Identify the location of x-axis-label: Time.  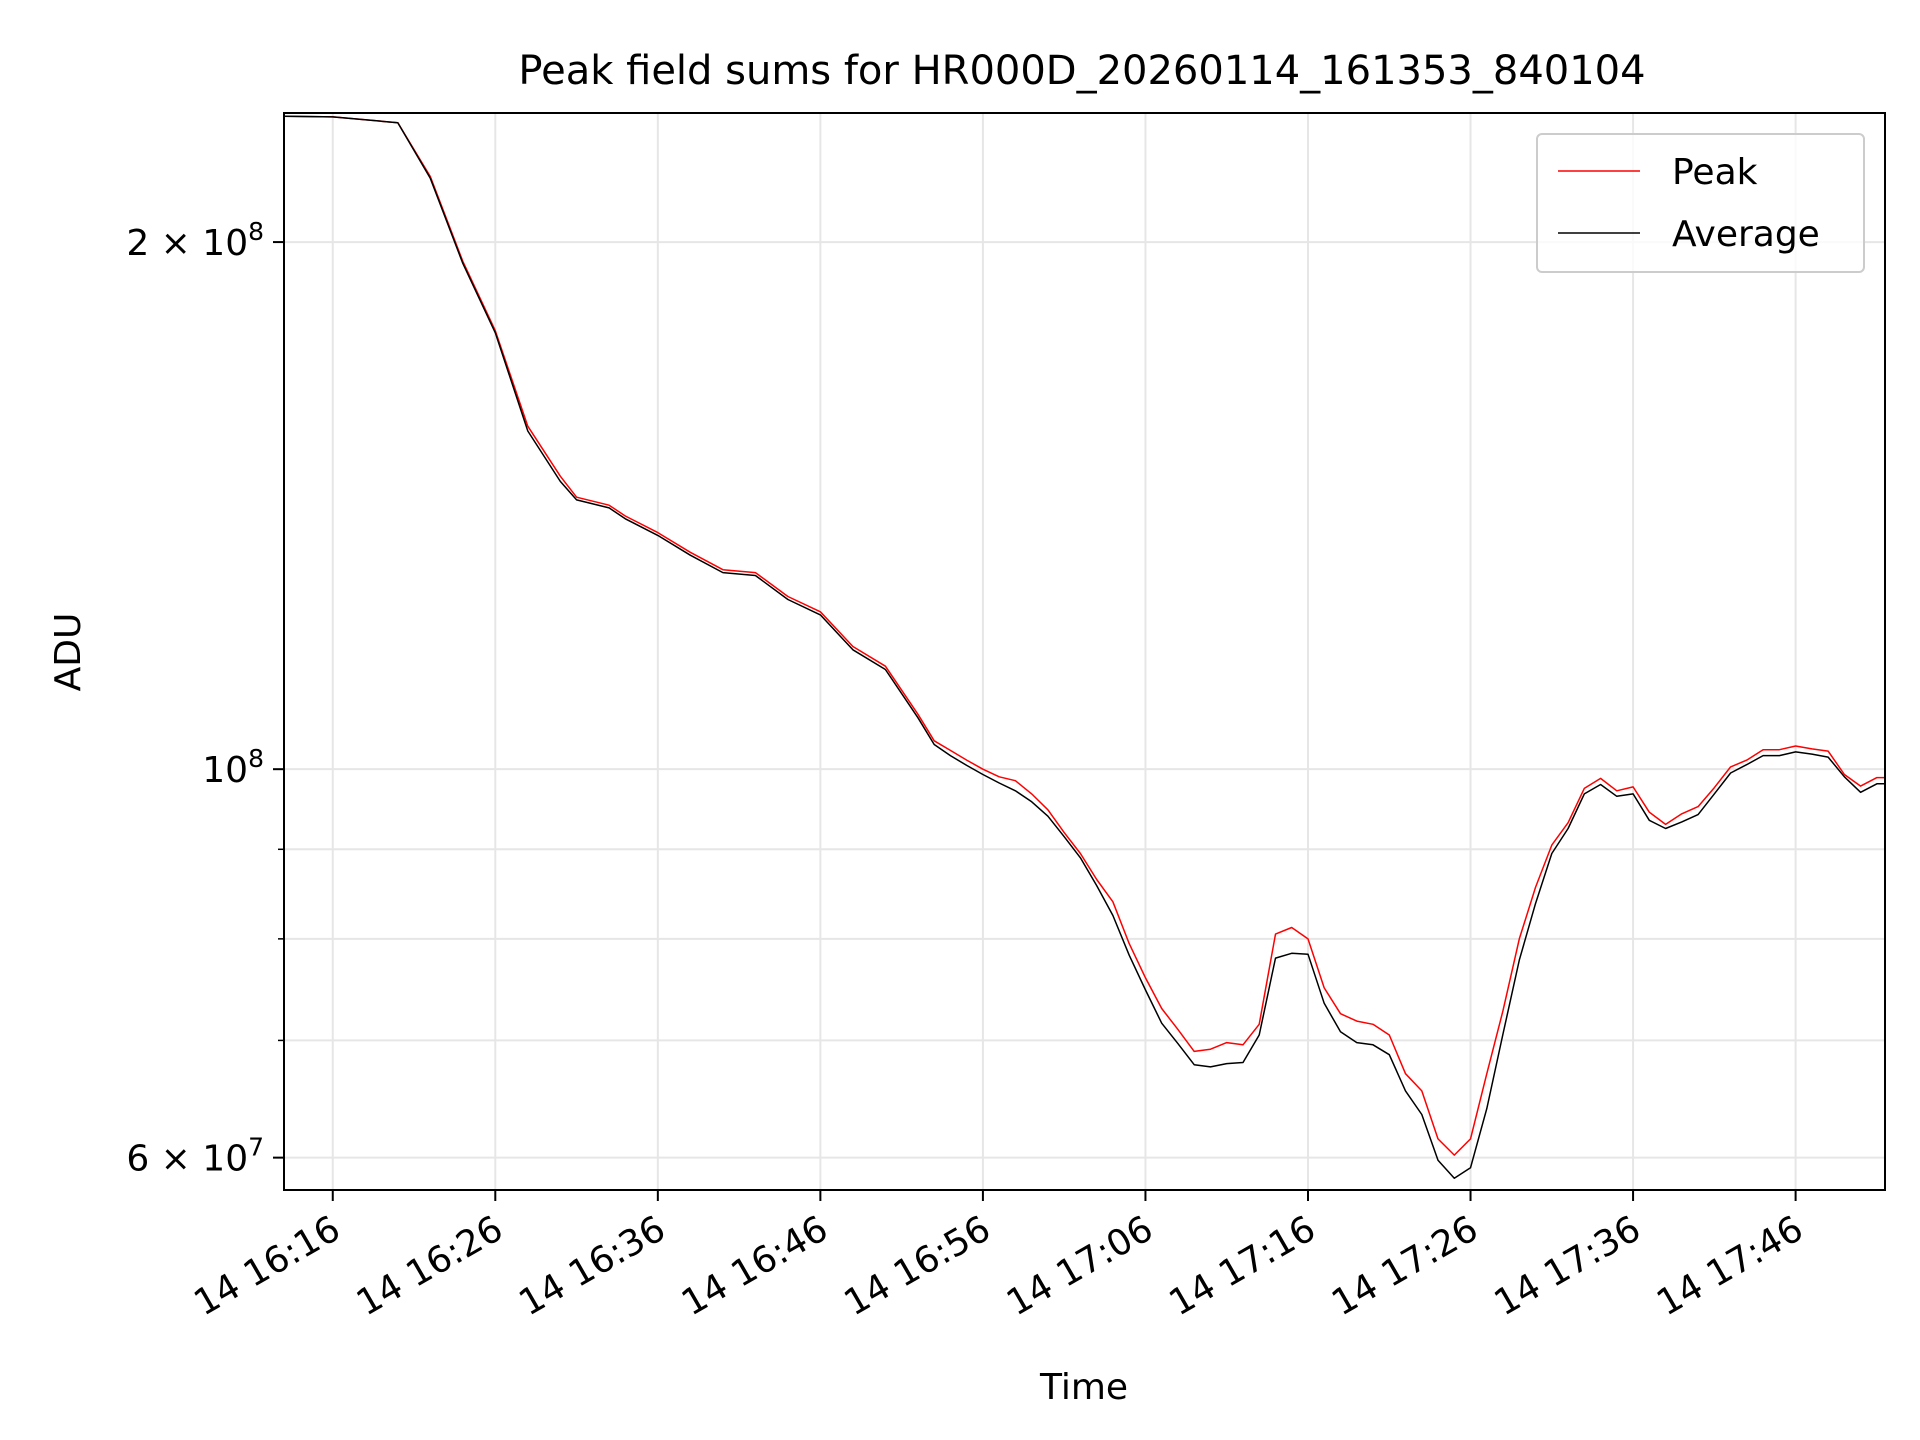
(1083, 1387).